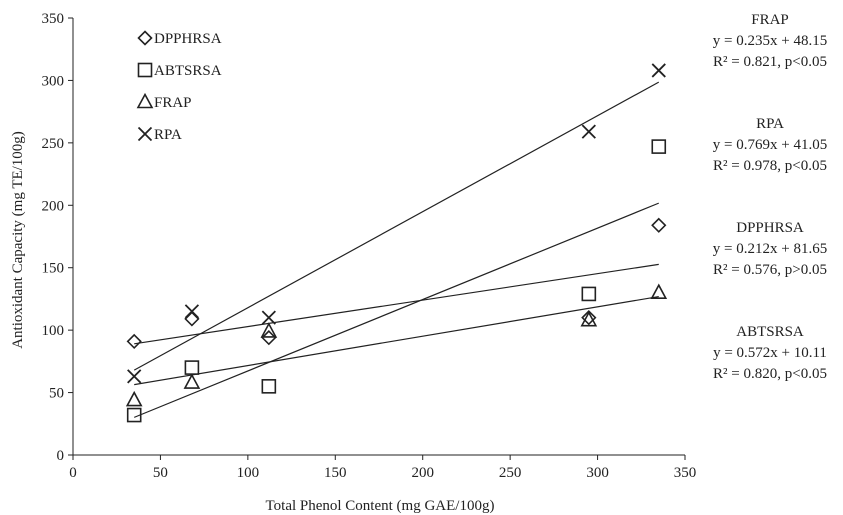 The image size is (843, 515). What do you see at coordinates (188, 71) in the screenshot?
I see `legend-label-abtsrsa: ABTSRSA` at bounding box center [188, 71].